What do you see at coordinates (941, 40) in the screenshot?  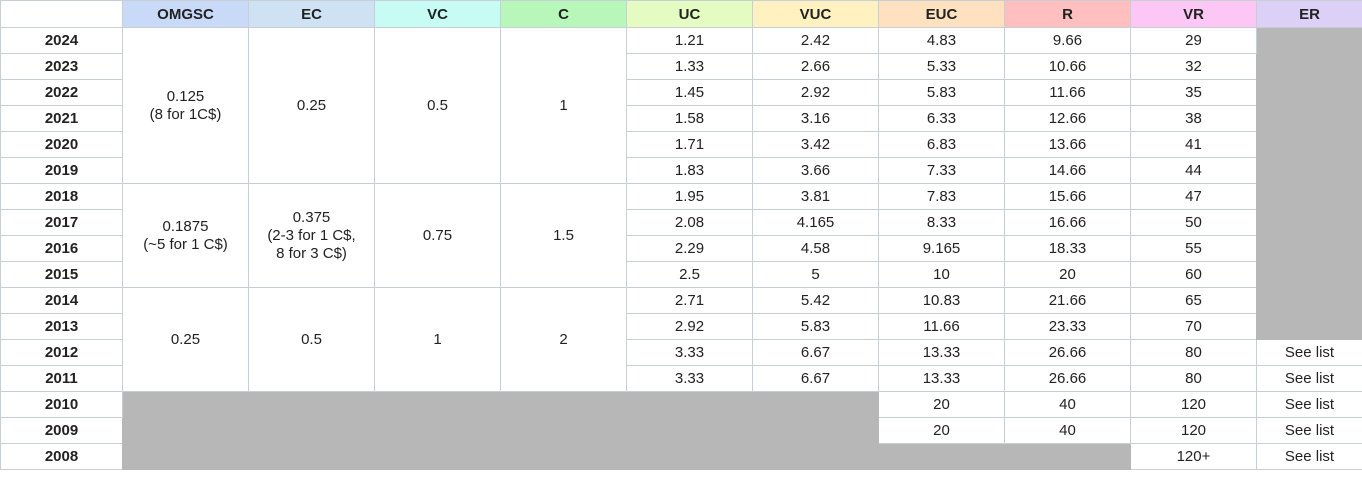 I see `cell-euc: 4.83` at bounding box center [941, 40].